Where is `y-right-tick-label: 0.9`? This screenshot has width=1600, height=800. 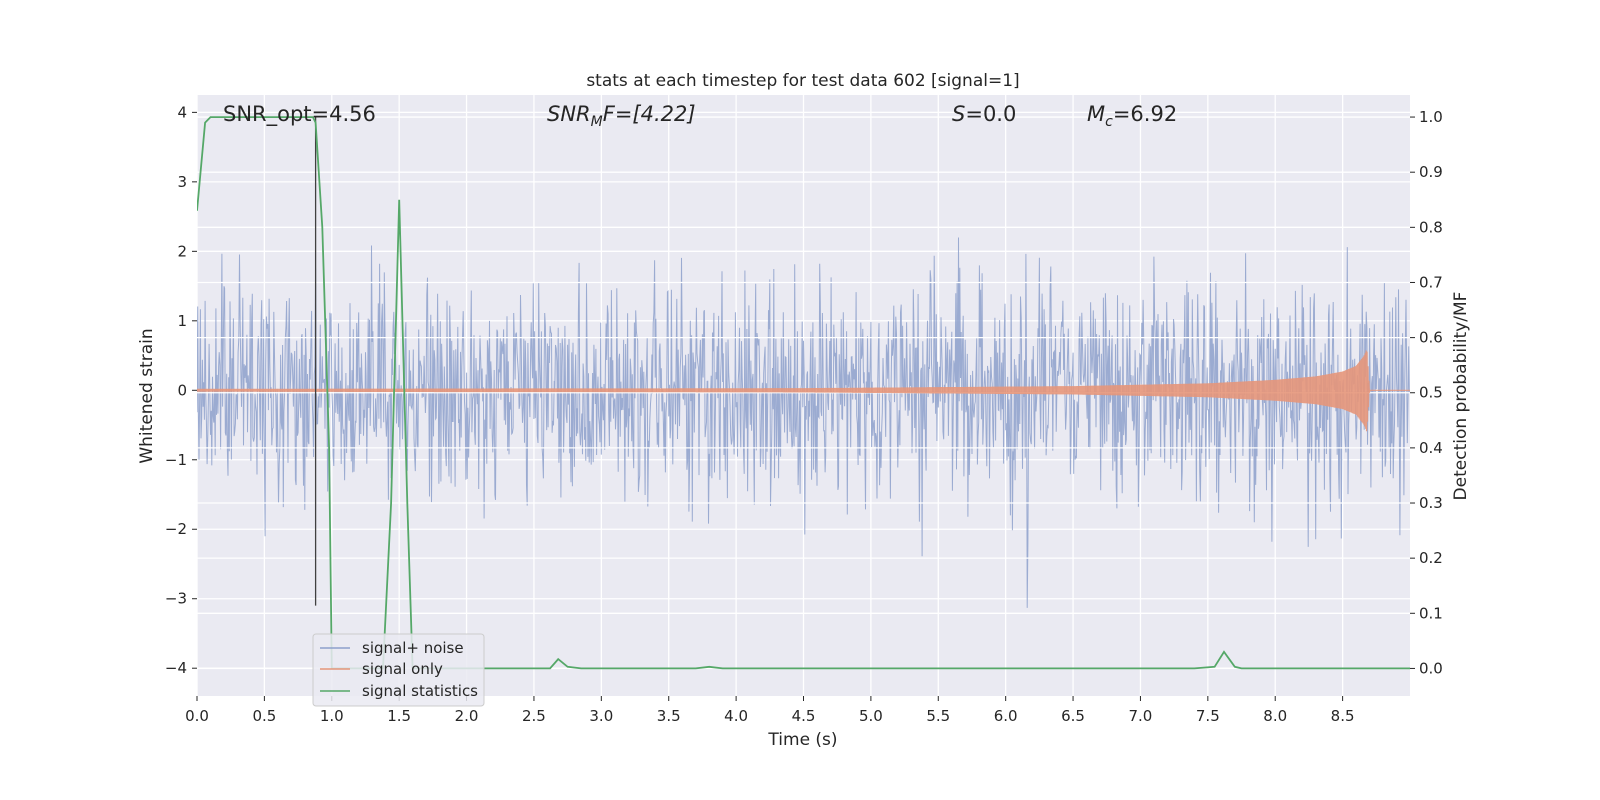 y-right-tick-label: 0.9 is located at coordinates (1431, 172).